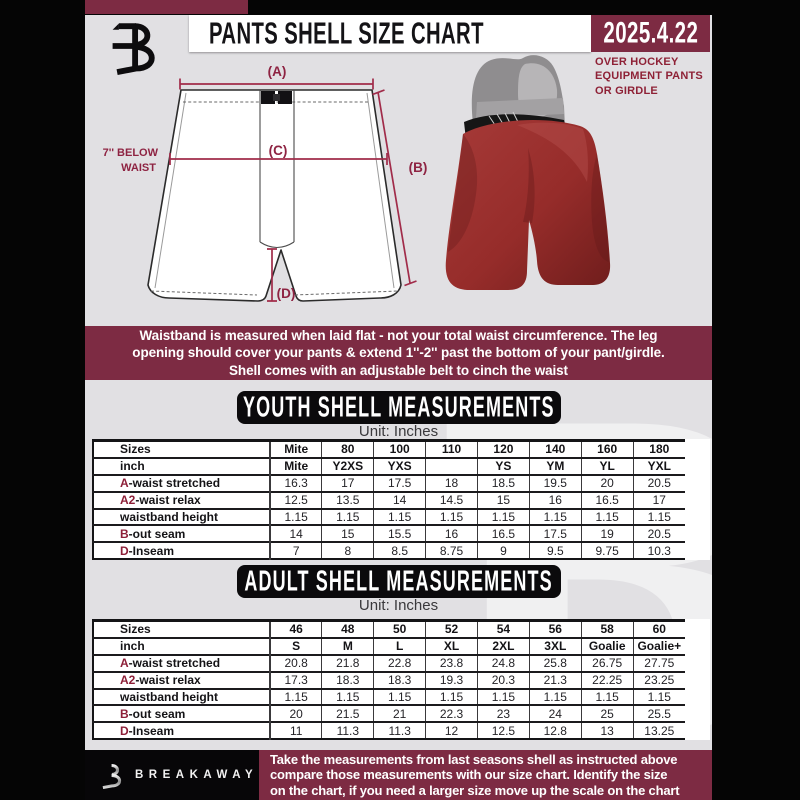  What do you see at coordinates (348, 182) in the screenshot?
I see `dimension-labels: (A) (B) (C) (D)` at bounding box center [348, 182].